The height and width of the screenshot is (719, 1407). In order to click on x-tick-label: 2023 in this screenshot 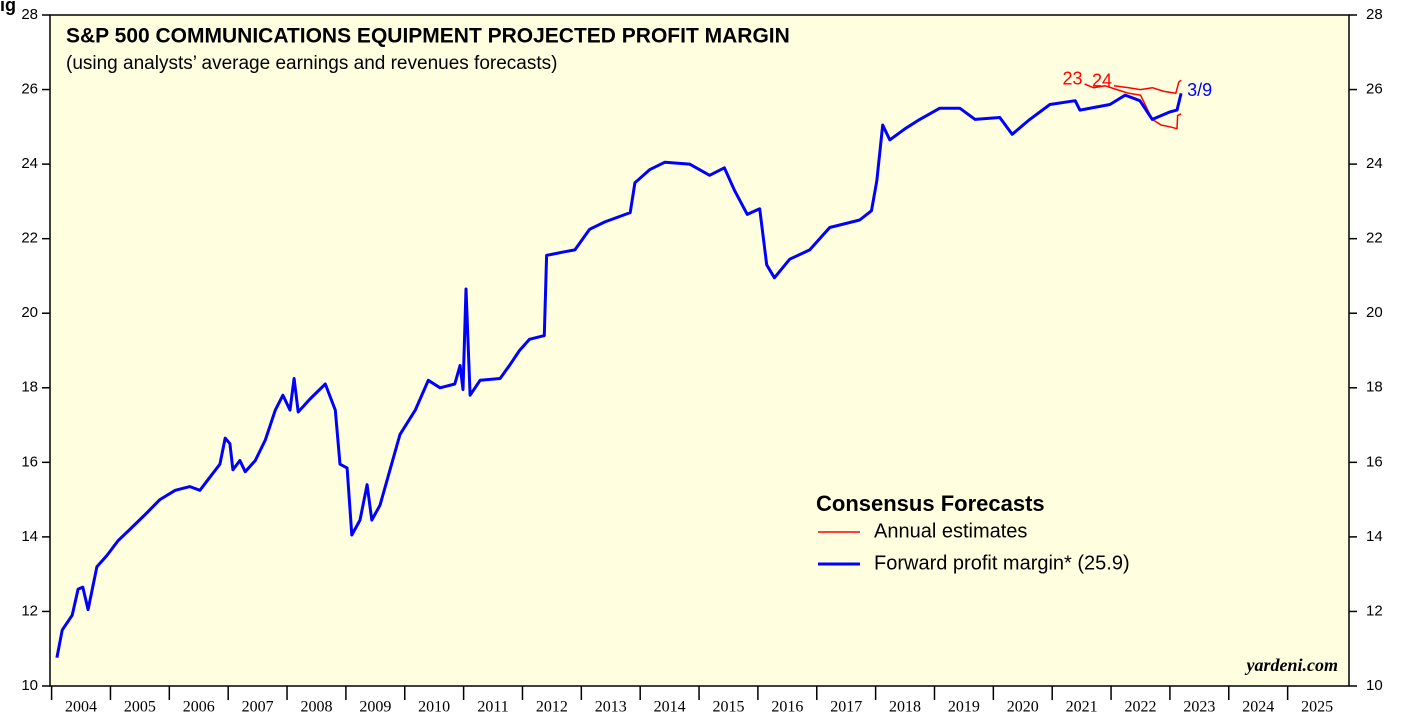, I will do `click(1199, 707)`.